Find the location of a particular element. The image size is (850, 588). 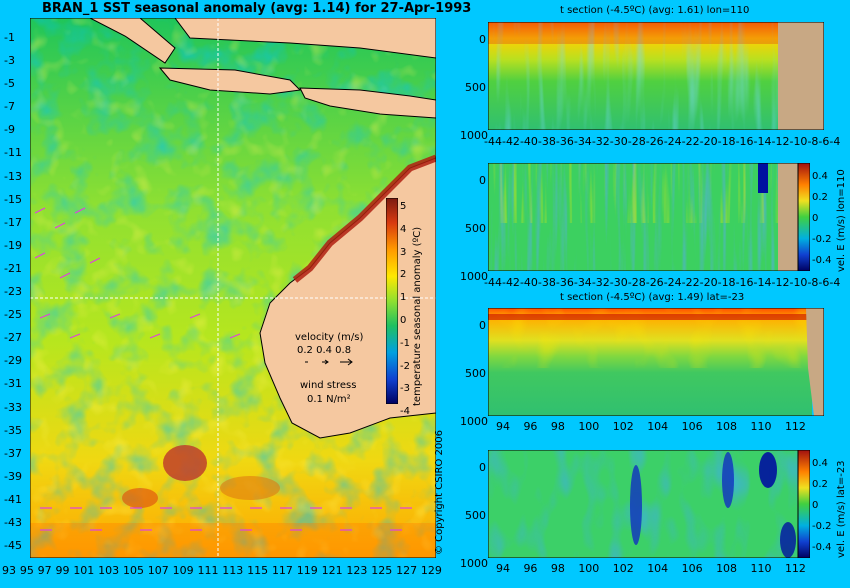

nw-shelf-warm-band is located at coordinates (364, 218).